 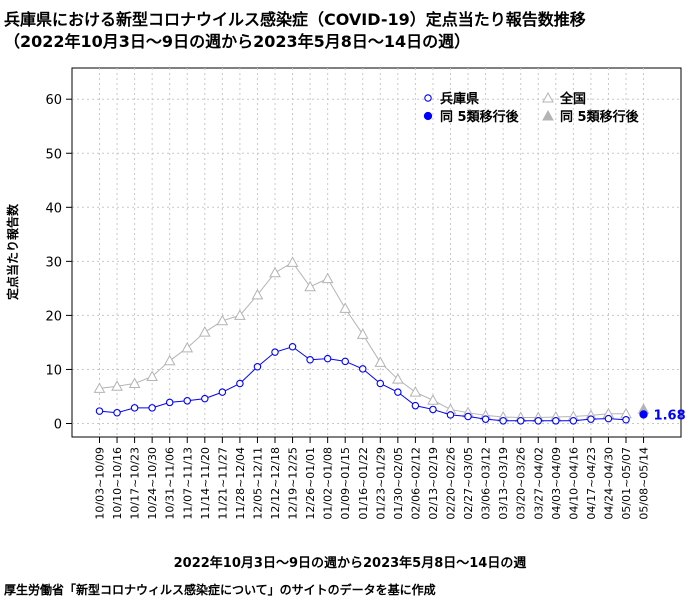 I want to click on legend-label: 全国, so click(x=572, y=99).